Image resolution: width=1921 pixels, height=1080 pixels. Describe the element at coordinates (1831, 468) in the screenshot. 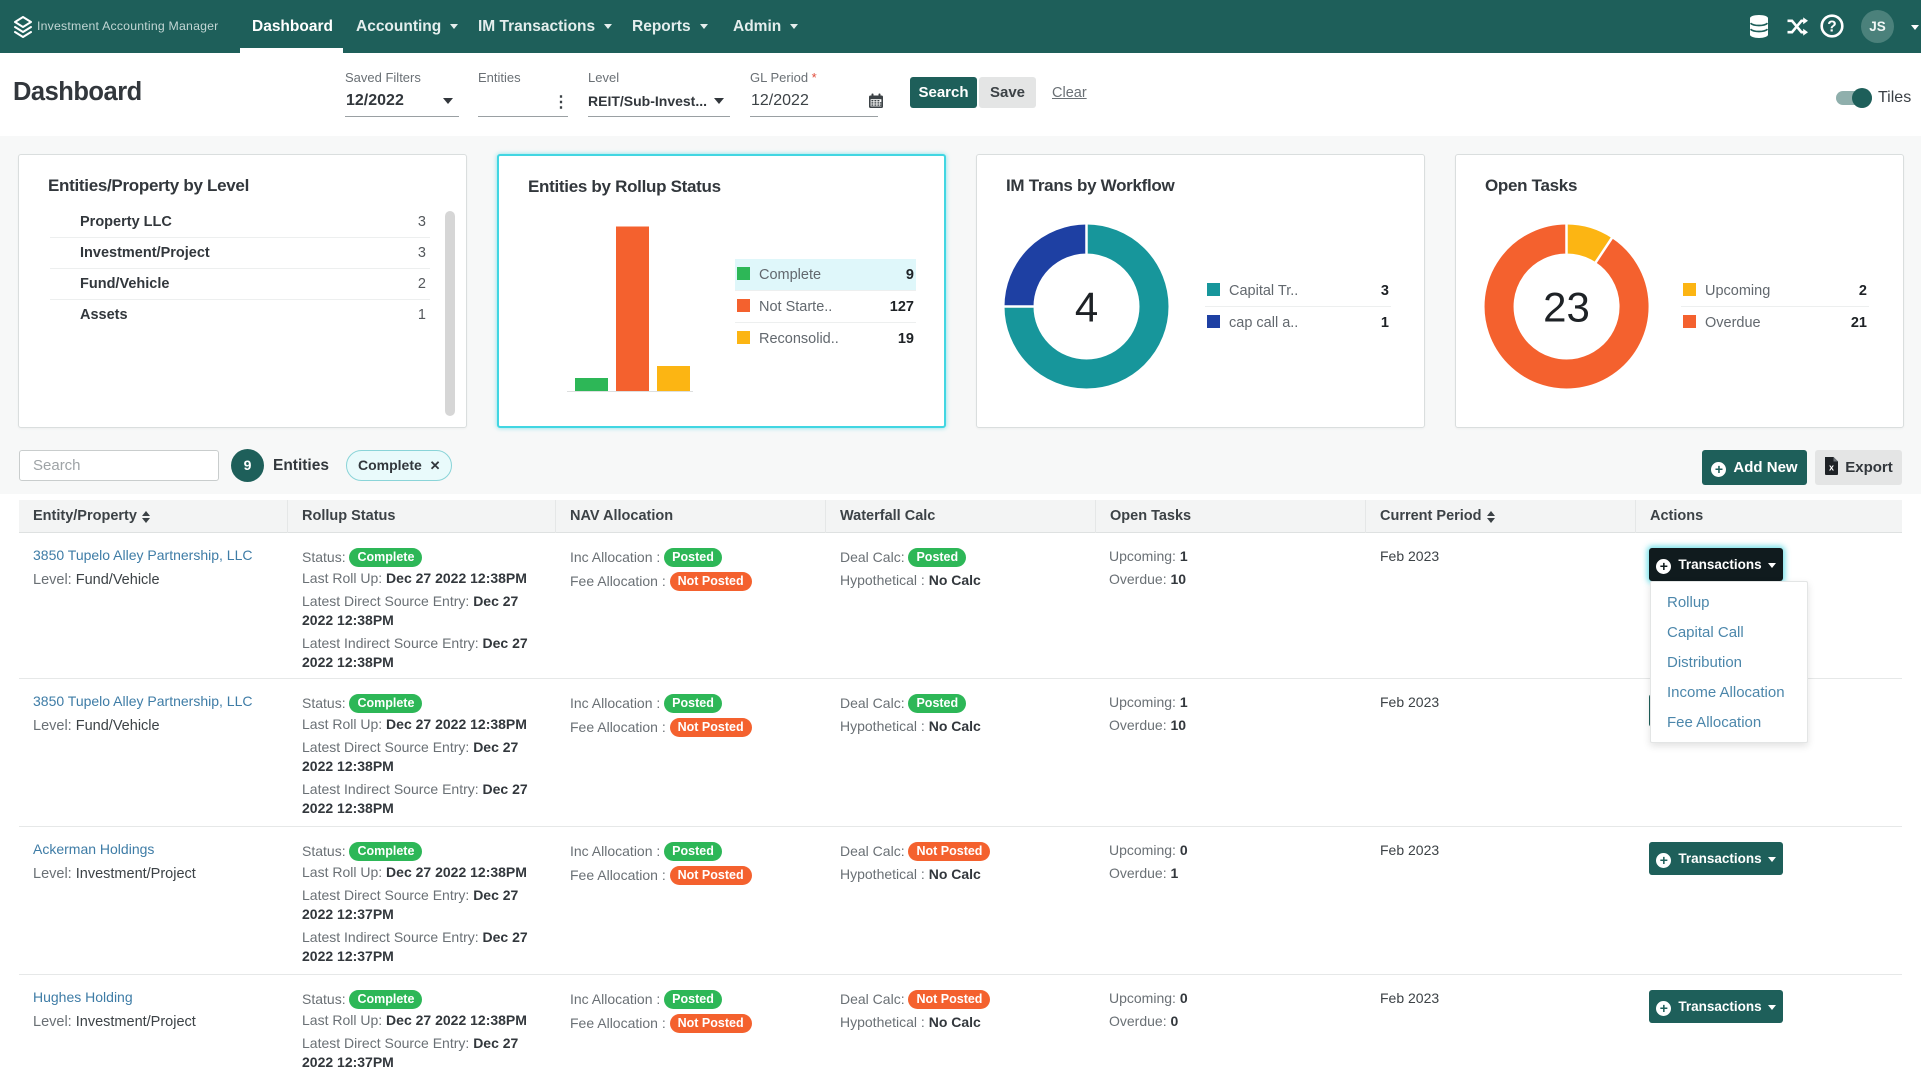

I see `svg-text: x` at that location.